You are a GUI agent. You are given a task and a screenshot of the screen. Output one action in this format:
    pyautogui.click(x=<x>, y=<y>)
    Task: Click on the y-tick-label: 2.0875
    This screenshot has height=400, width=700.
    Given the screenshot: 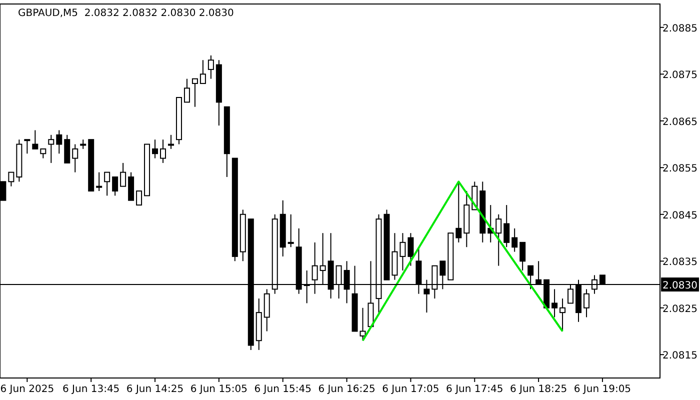 What is the action you would take?
    pyautogui.click(x=680, y=76)
    